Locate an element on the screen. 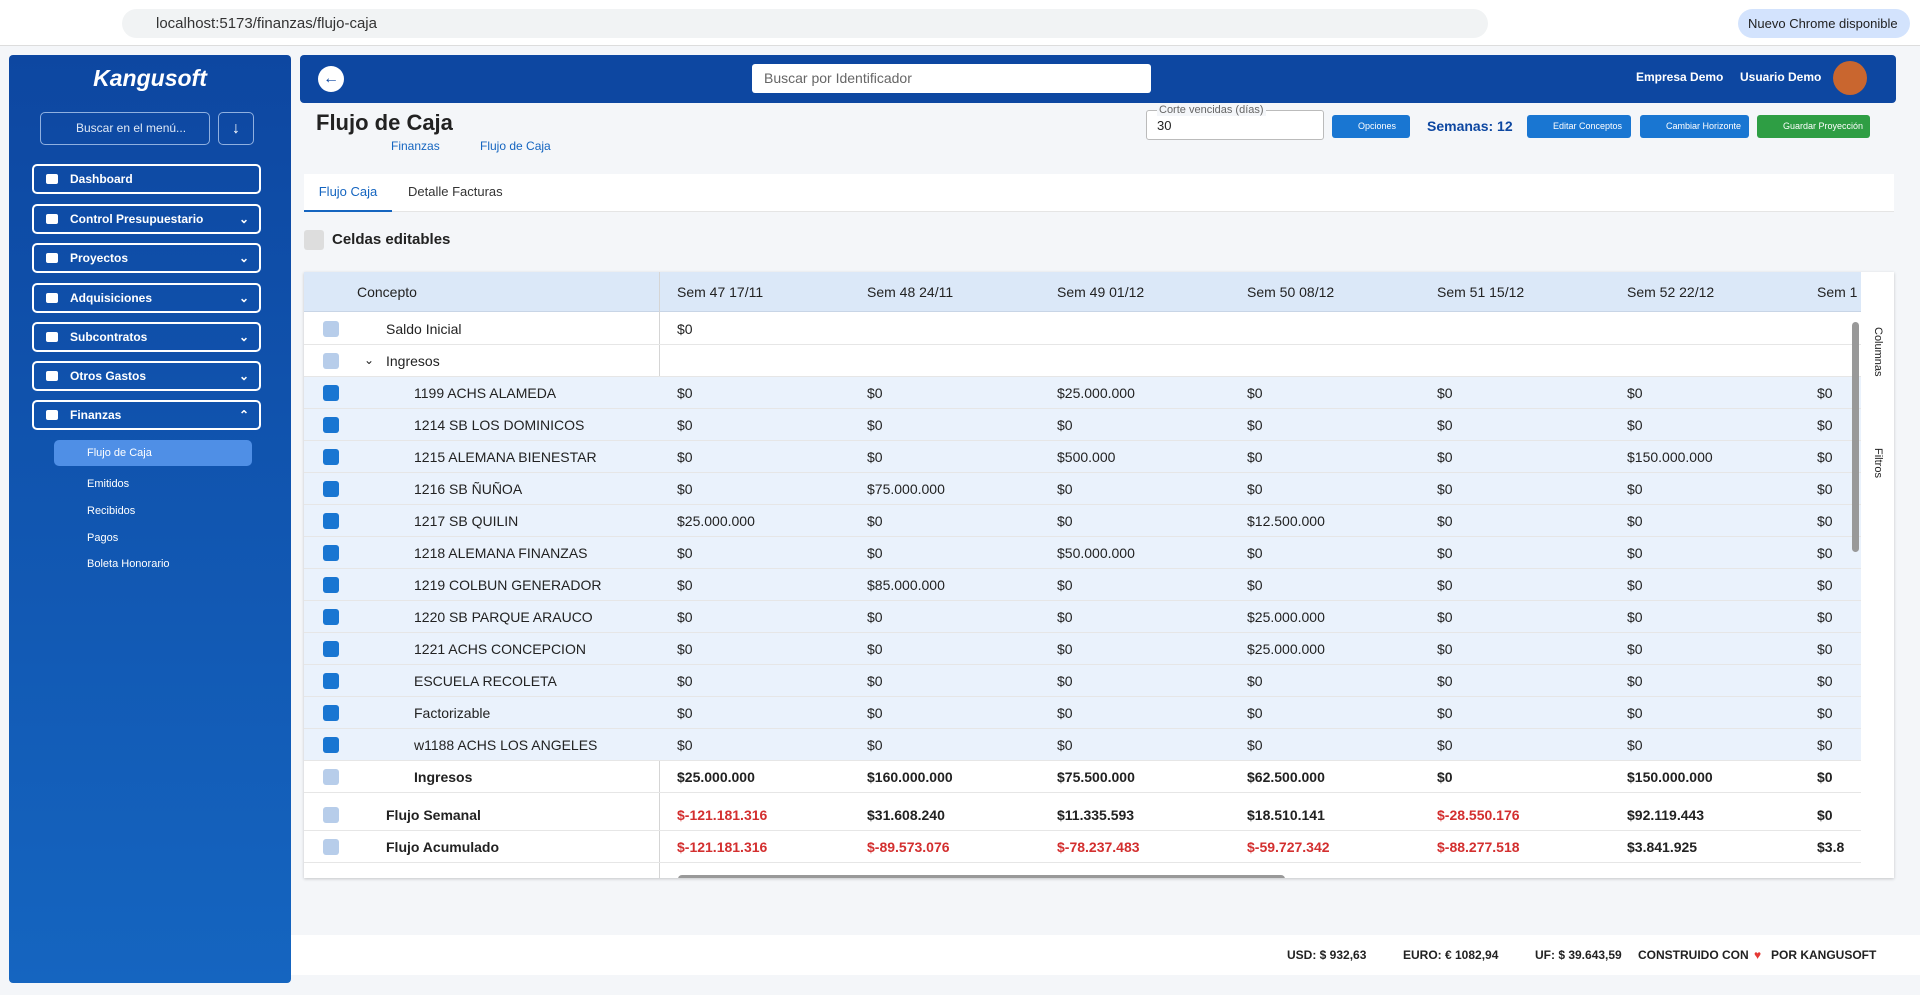 Image resolution: width=1920 pixels, height=995 pixels. submenu-item: Emitidos is located at coordinates (108, 484).